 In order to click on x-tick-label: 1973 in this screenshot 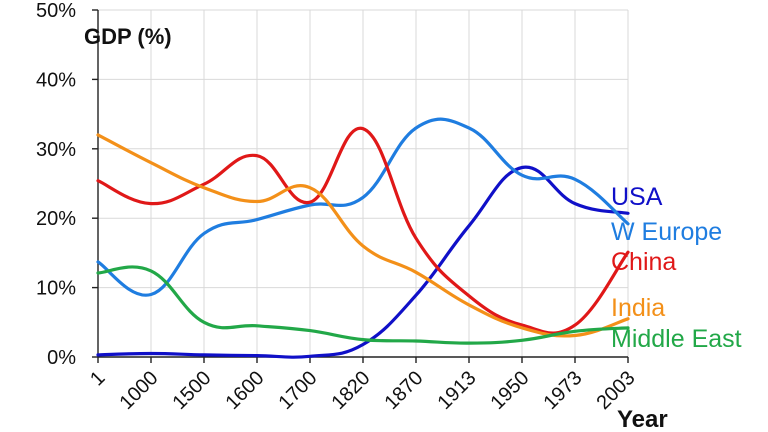, I will do `click(563, 390)`.